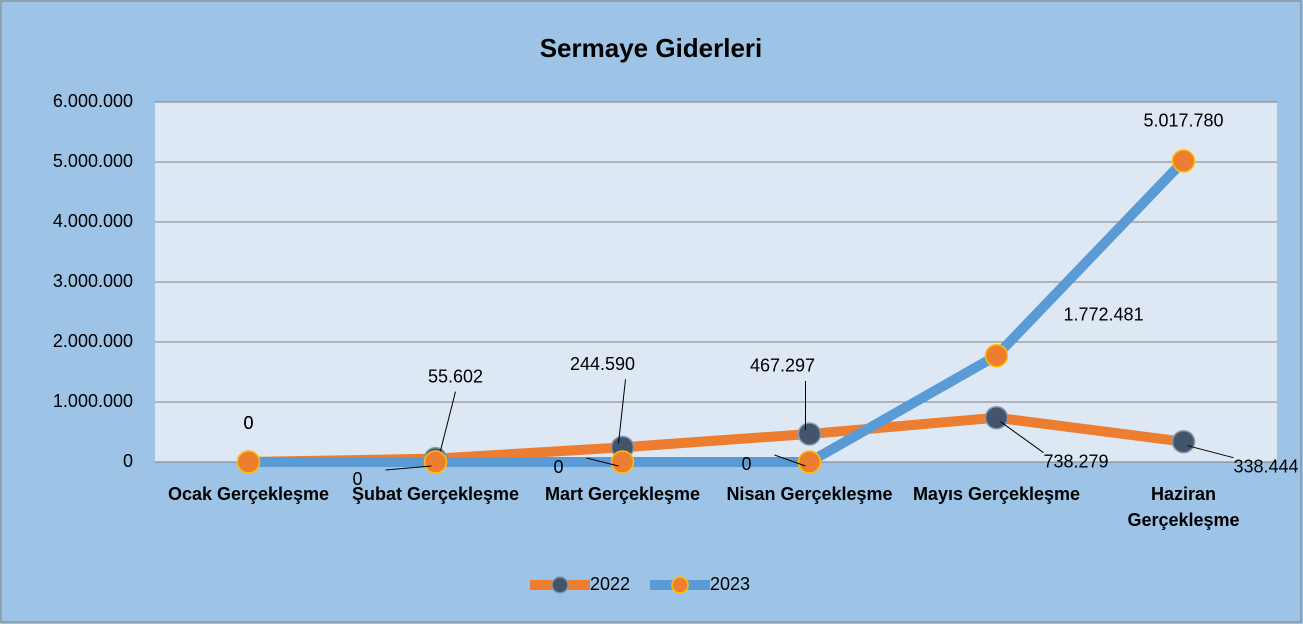 The width and height of the screenshot is (1303, 624). What do you see at coordinates (128, 461) in the screenshot?
I see `y-tick-label: 0` at bounding box center [128, 461].